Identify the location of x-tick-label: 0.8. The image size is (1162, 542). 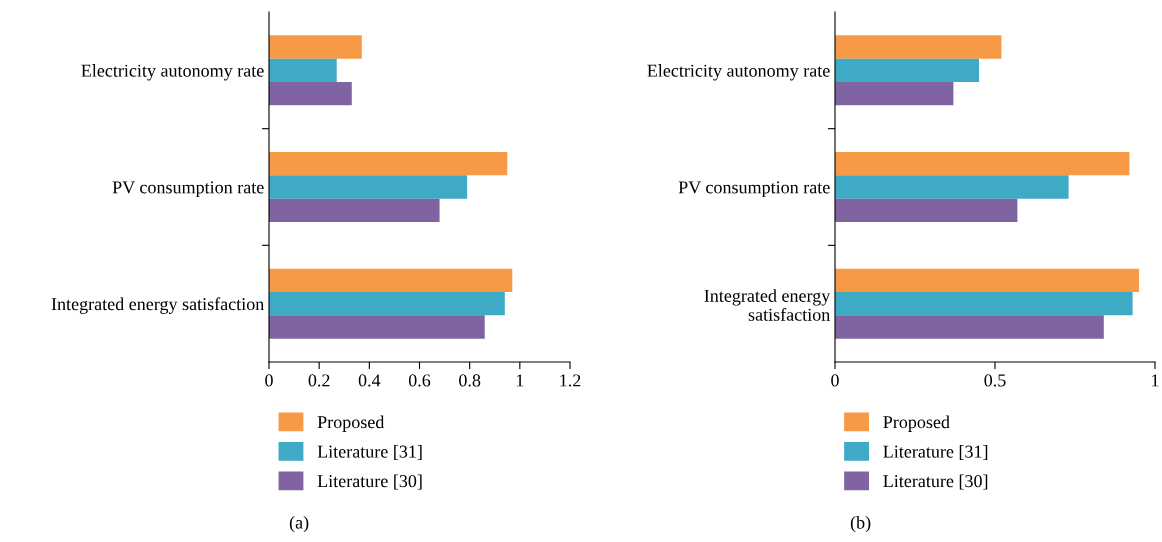
(470, 380).